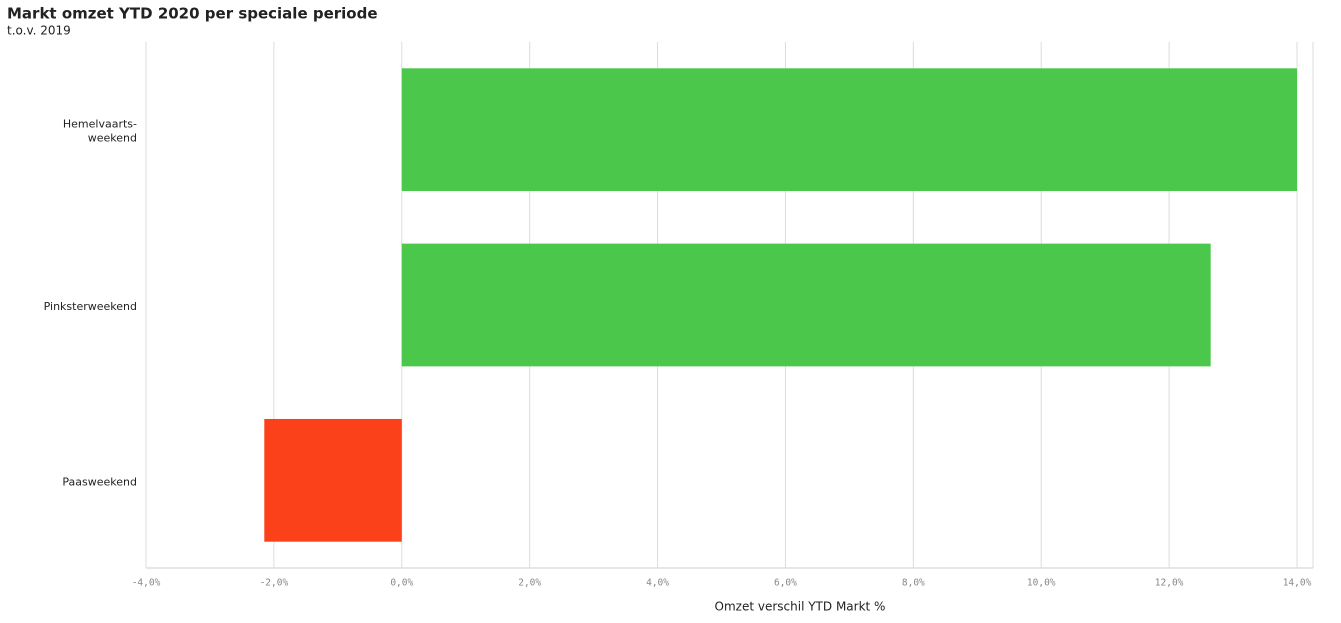 This screenshot has width=1341, height=623. Describe the element at coordinates (39, 31) in the screenshot. I see `chart-subtitle: t.o.v. 2019` at that location.